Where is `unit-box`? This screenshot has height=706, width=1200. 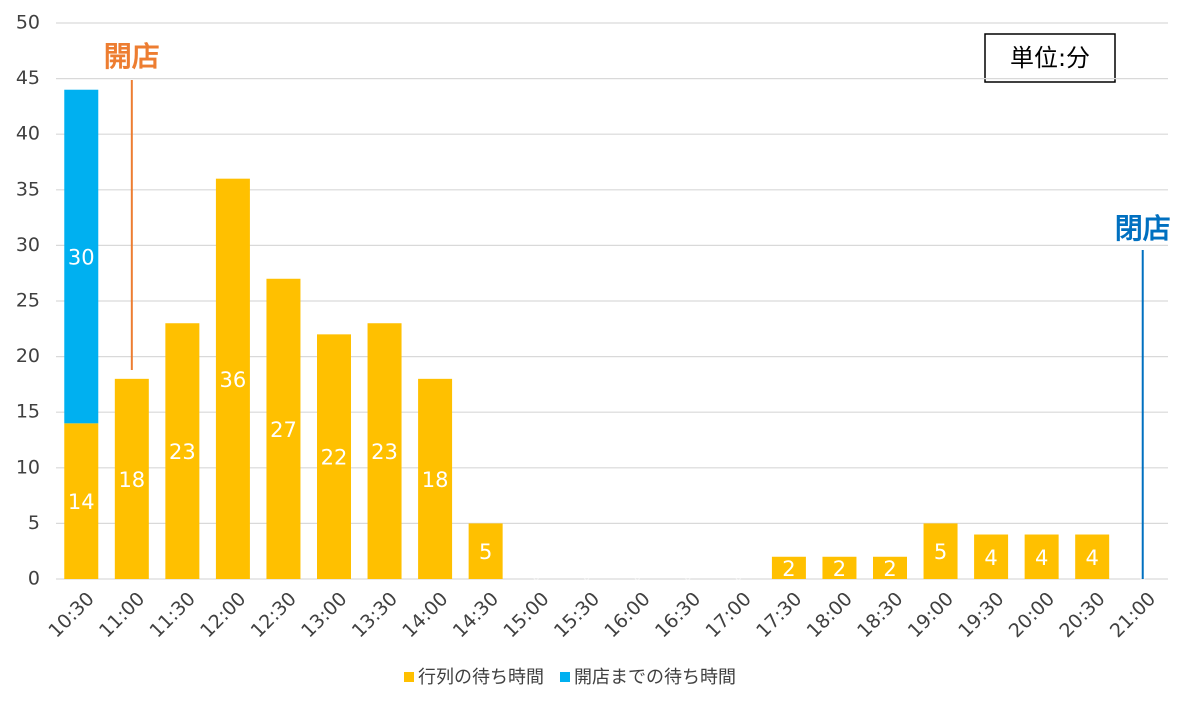
unit-box is located at coordinates (1050, 58).